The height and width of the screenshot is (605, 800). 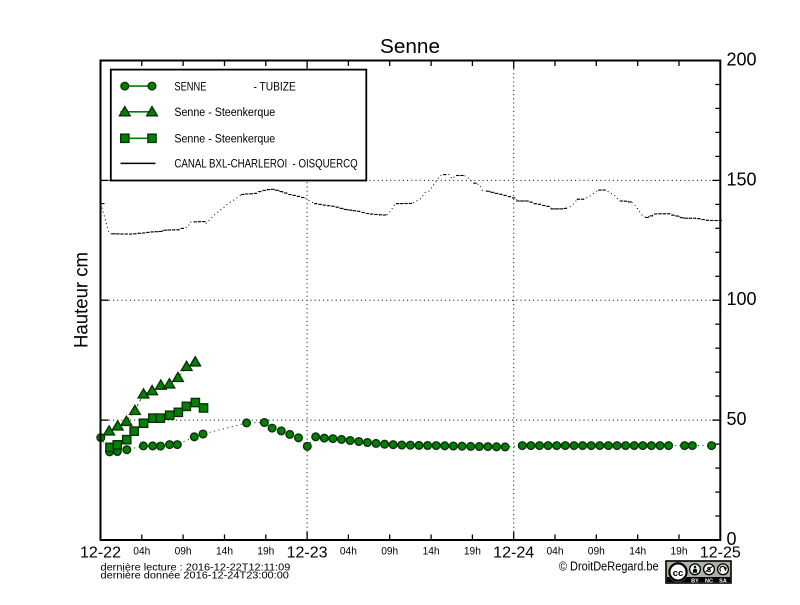 I want to click on svg-text: - TUBIZE, so click(x=275, y=87).